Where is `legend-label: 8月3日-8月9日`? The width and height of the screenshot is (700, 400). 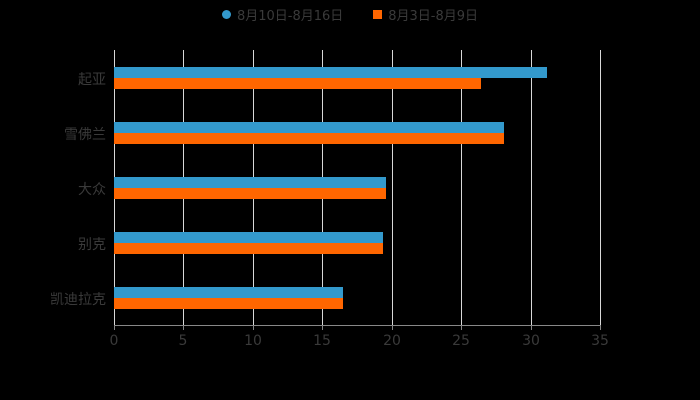 legend-label: 8月3日-8月9日 is located at coordinates (433, 16).